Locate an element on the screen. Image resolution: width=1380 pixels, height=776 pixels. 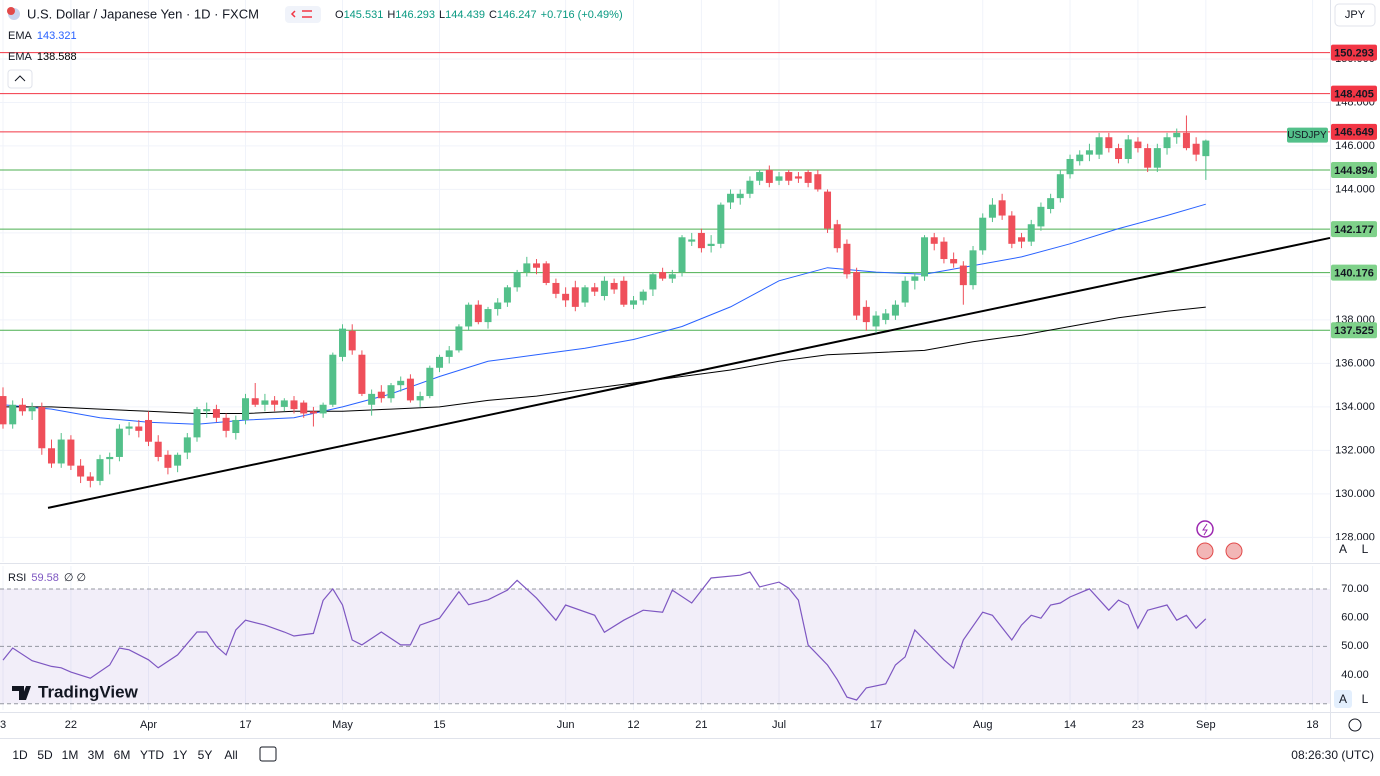
range-button: 5Y is located at coordinates (205, 755).